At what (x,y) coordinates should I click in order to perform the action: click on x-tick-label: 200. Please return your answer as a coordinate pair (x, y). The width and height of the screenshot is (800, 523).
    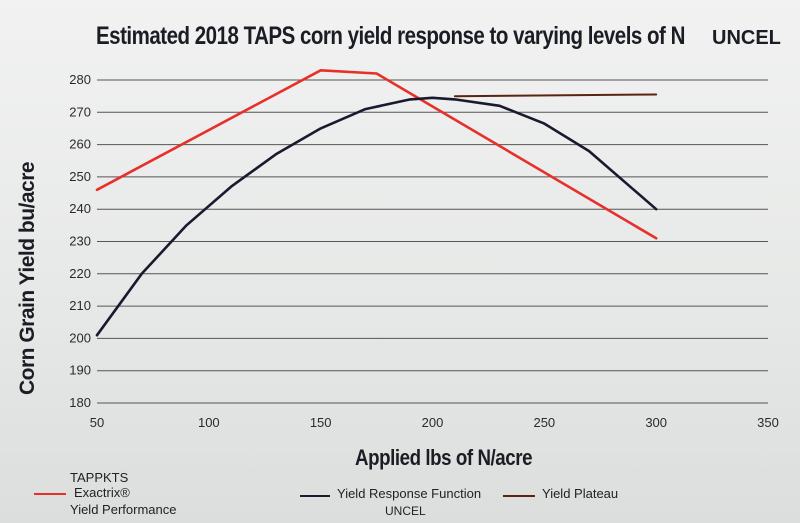
    Looking at the image, I should click on (433, 422).